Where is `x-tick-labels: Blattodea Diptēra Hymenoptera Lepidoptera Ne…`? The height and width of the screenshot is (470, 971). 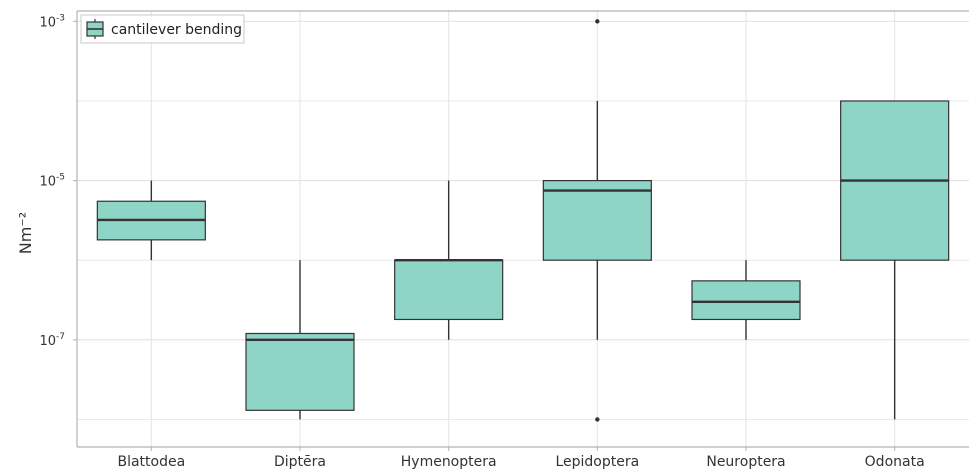 x-tick-labels: Blattodea Diptēra Hymenoptera Lepidoptera Ne… is located at coordinates (521, 458).